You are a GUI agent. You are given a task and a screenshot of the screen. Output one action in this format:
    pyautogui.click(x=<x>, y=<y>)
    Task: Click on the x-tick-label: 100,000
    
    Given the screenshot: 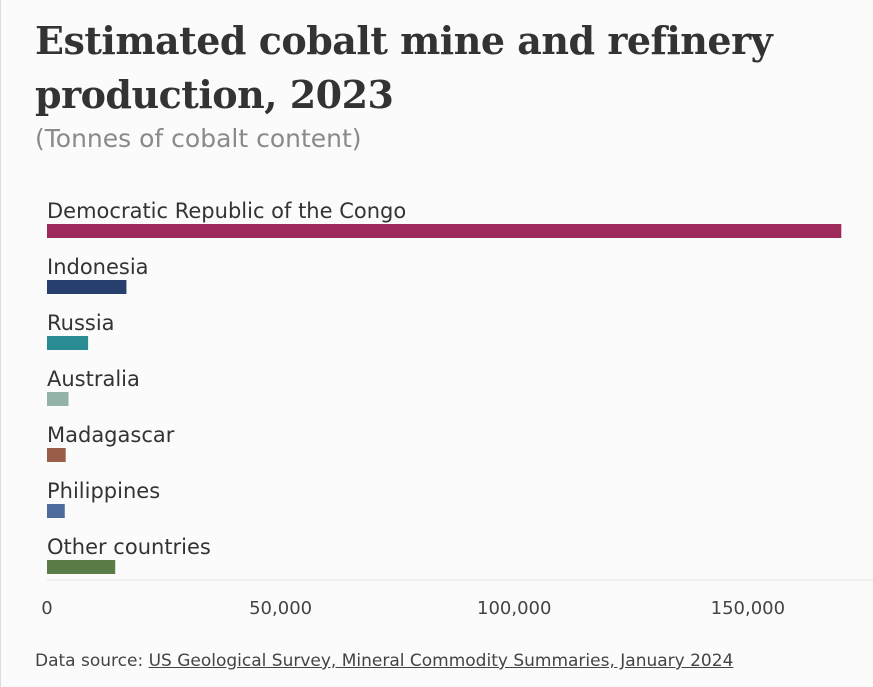 What is the action you would take?
    pyautogui.click(x=514, y=608)
    